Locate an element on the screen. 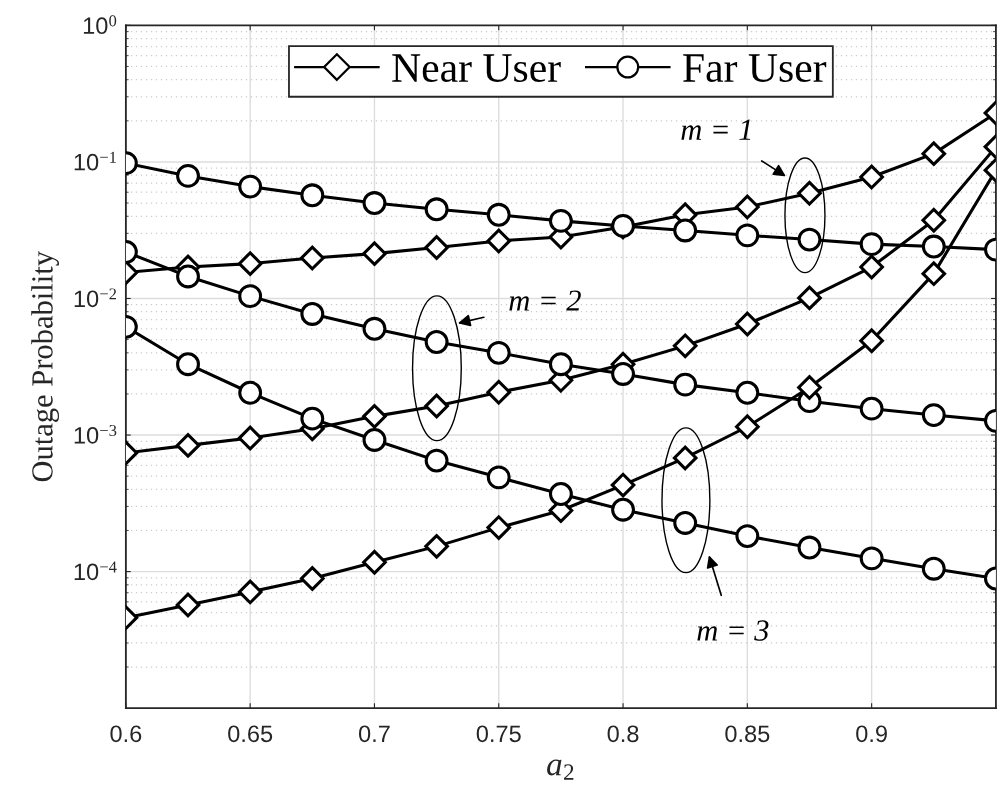 Image resolution: width=1007 pixels, height=793 pixels. x-tick-label: 0.9 is located at coordinates (871, 734).